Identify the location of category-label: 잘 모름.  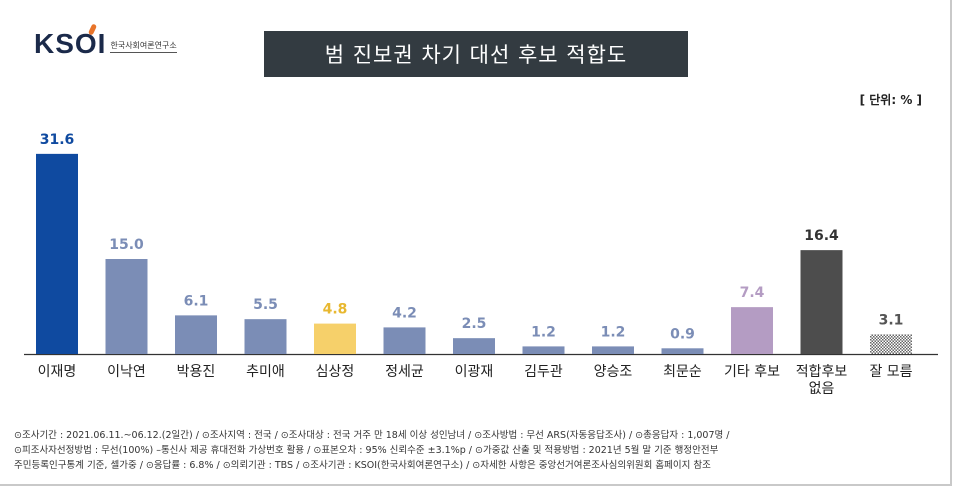
(890, 372).